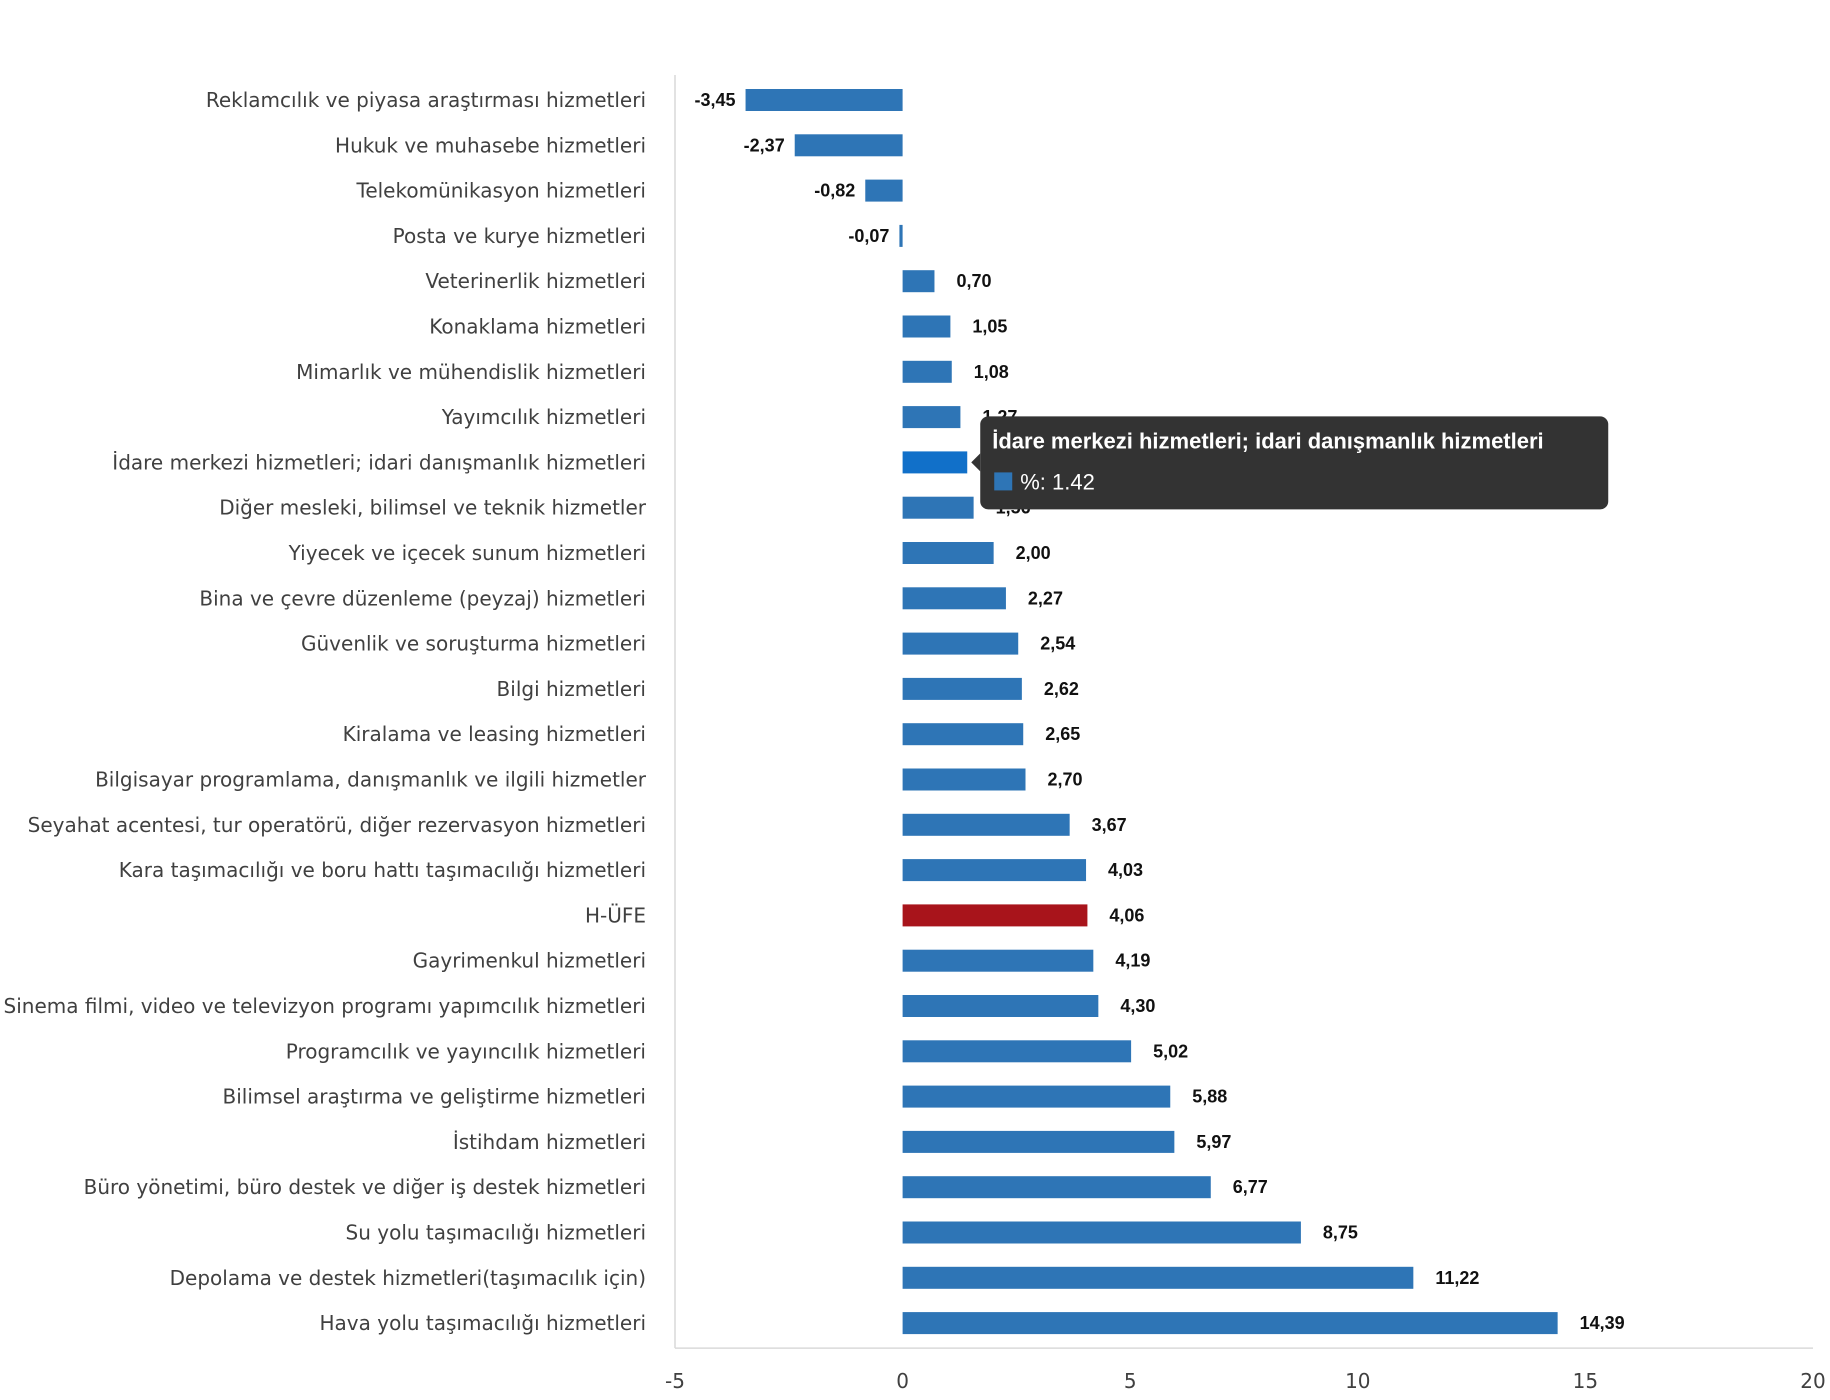  Describe the element at coordinates (1137, 1006) in the screenshot. I see `value-label: 4,30` at that location.